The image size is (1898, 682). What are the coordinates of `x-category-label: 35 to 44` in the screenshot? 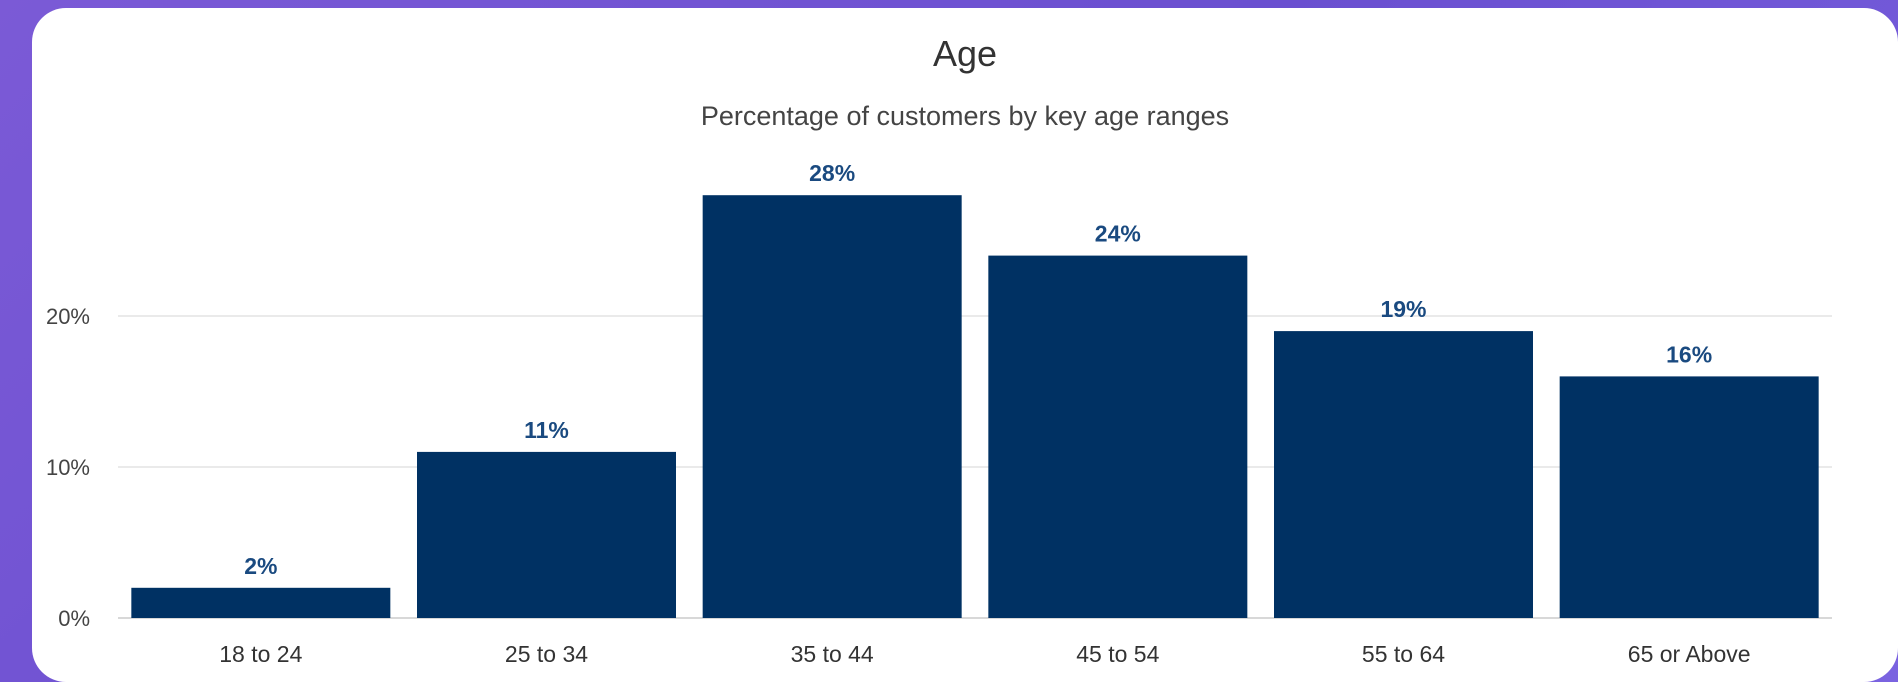 It's located at (832, 654).